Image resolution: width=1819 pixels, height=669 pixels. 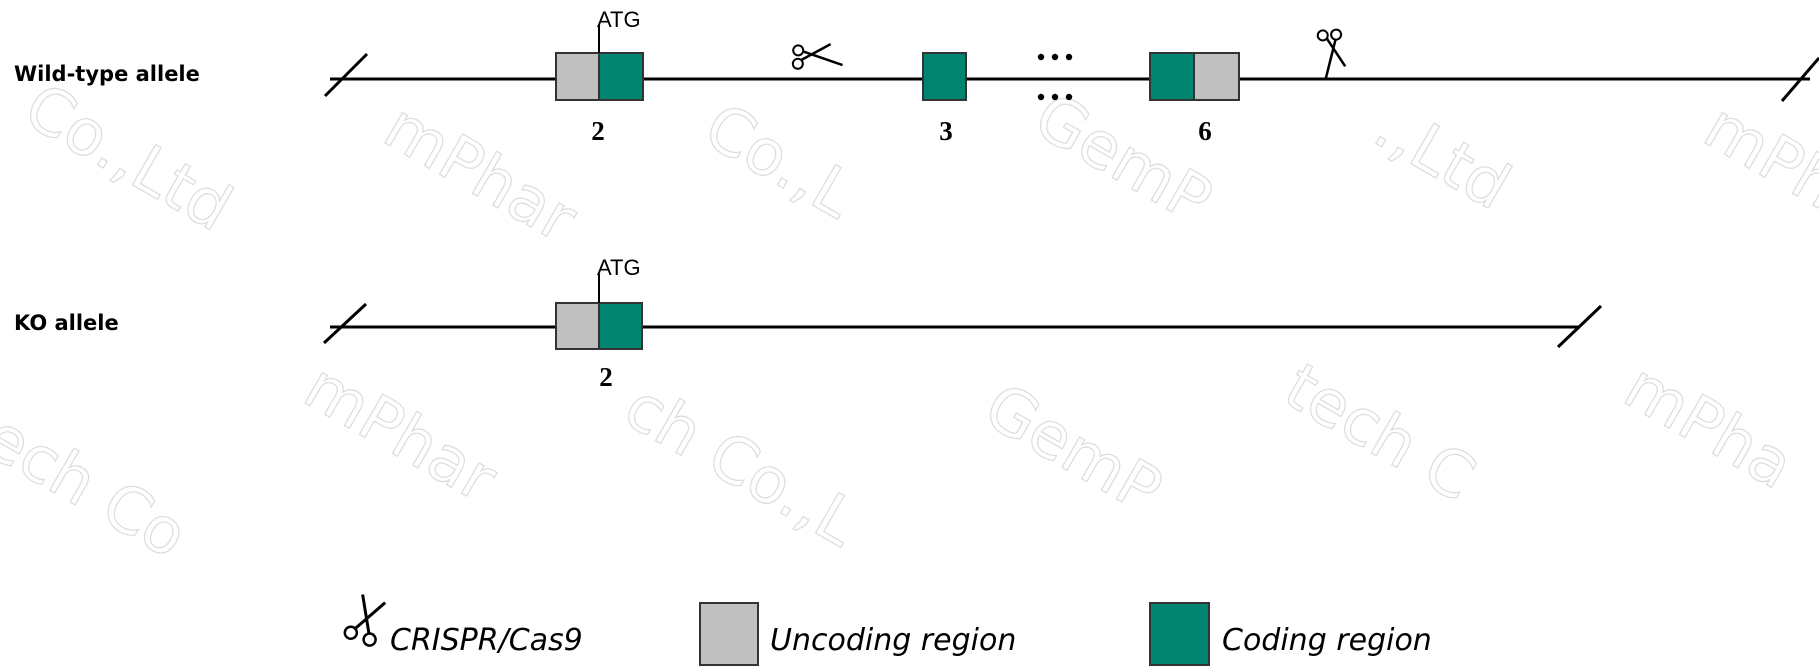 I want to click on ko-exon2-coding, so click(x=620, y=326).